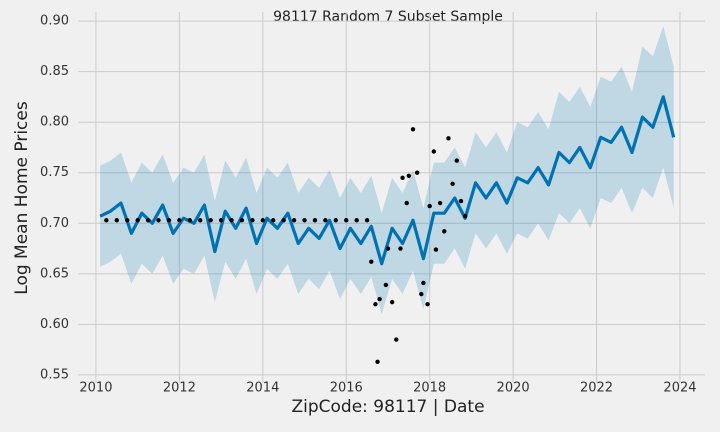  I want to click on y-tick-label: 0.75, so click(54, 172).